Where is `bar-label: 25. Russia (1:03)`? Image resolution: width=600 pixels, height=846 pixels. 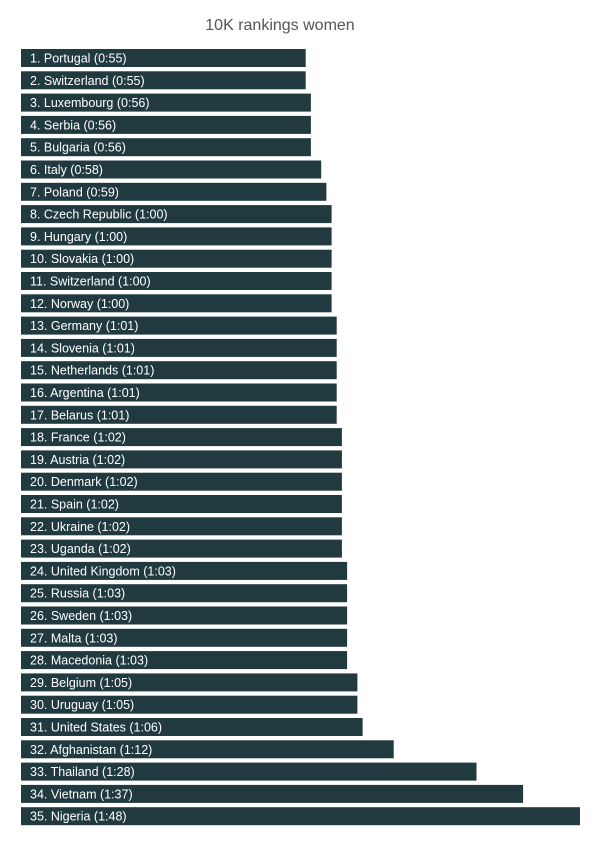
bar-label: 25. Russia (1:03) is located at coordinates (77, 594).